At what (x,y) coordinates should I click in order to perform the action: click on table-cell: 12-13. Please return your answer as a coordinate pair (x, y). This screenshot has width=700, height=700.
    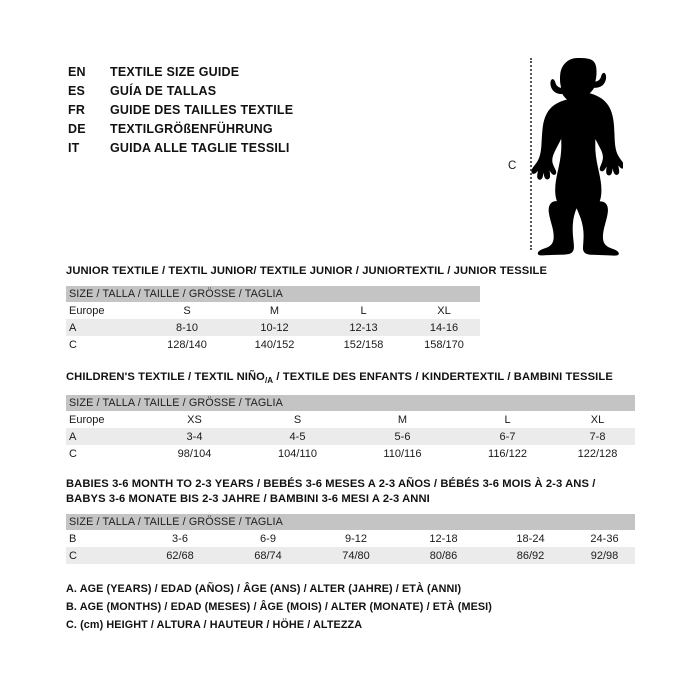
    Looking at the image, I should click on (363, 327).